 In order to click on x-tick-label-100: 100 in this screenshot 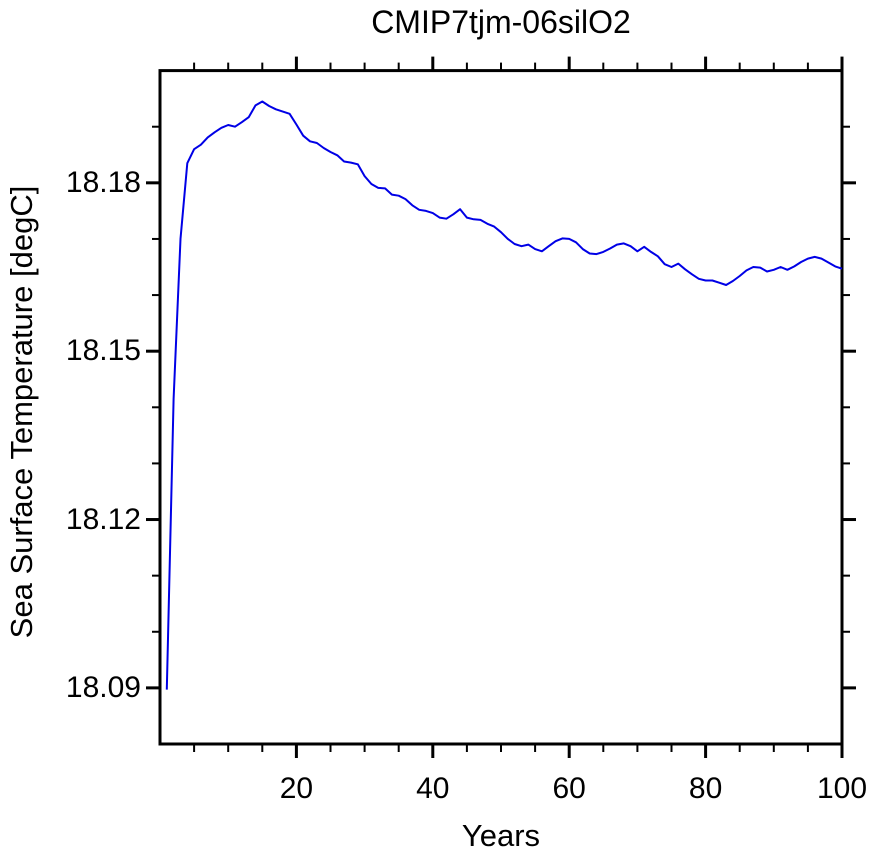, I will do `click(842, 788)`.